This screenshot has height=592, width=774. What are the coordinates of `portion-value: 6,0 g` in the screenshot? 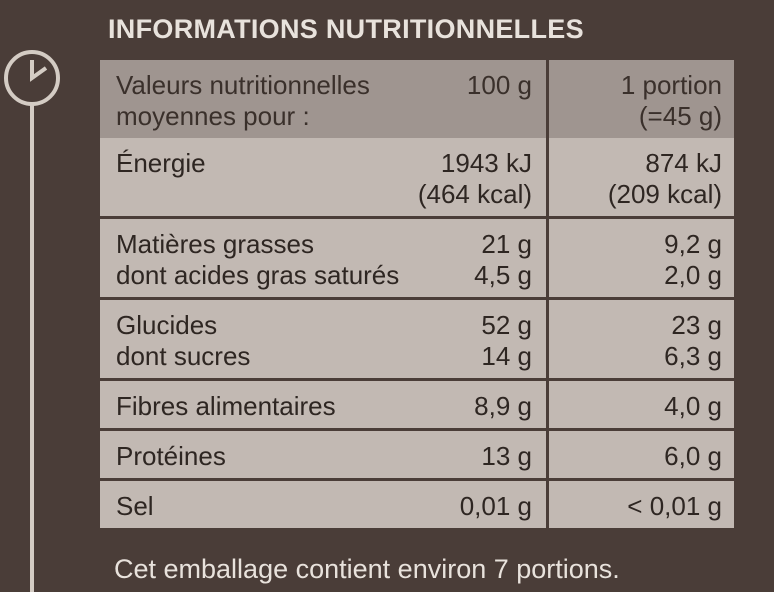 It's located at (693, 456).